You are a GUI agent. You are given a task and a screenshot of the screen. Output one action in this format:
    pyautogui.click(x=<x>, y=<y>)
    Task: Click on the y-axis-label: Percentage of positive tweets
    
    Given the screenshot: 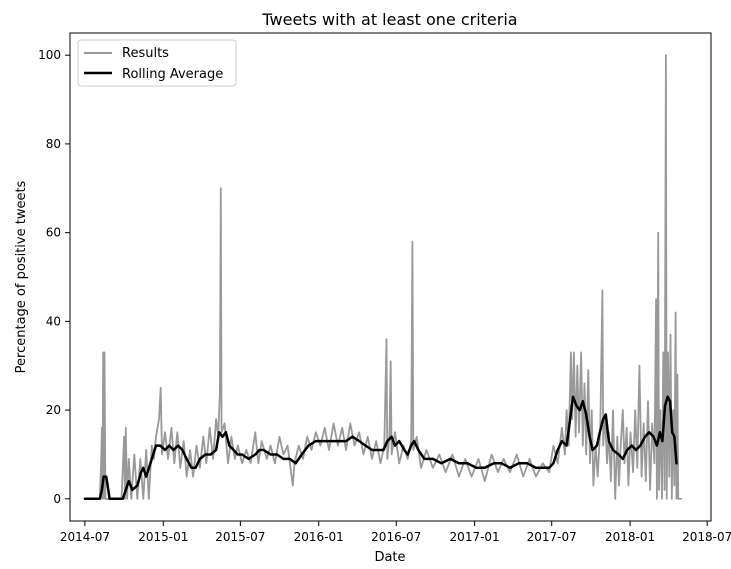 What is the action you would take?
    pyautogui.click(x=21, y=276)
    